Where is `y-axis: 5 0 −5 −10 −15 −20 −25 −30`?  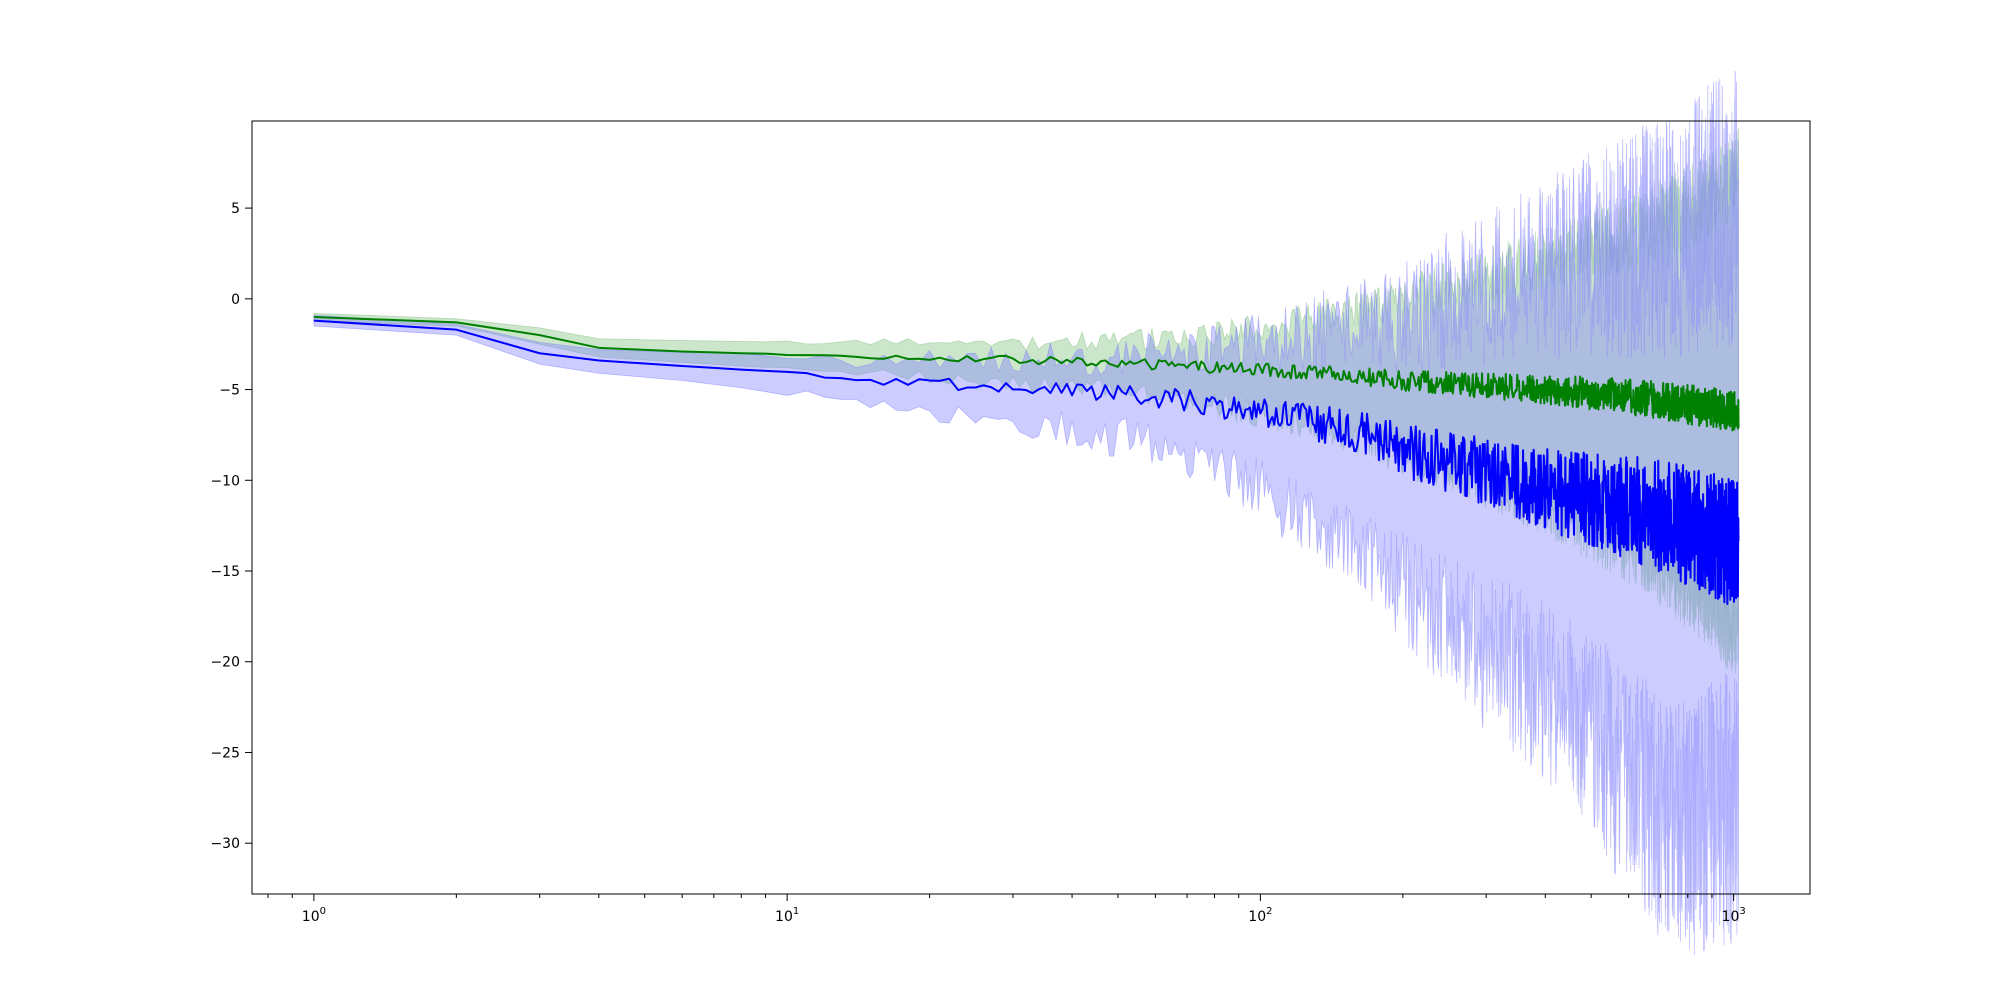
y-axis: 5 0 −5 −10 −15 −20 −25 −30 is located at coordinates (231, 526).